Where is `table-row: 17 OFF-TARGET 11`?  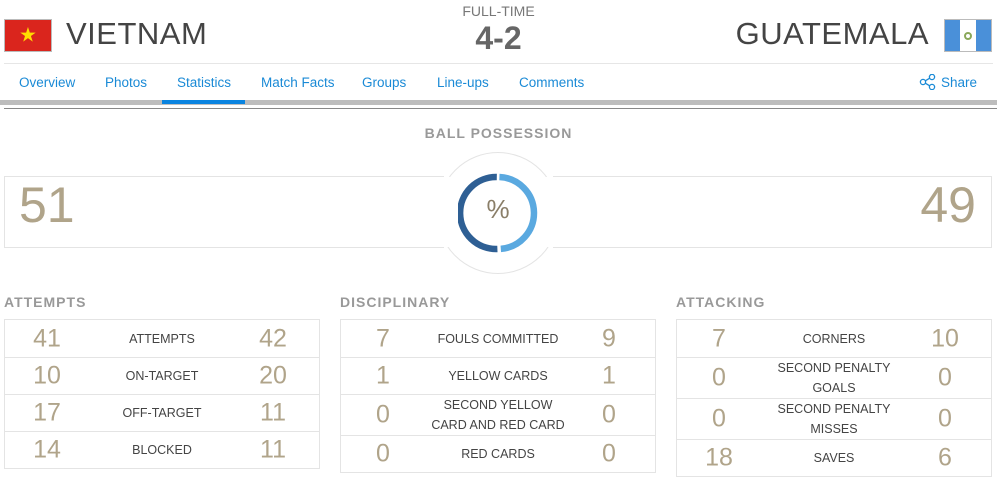
table-row: 17 OFF-TARGET 11 is located at coordinates (162, 412).